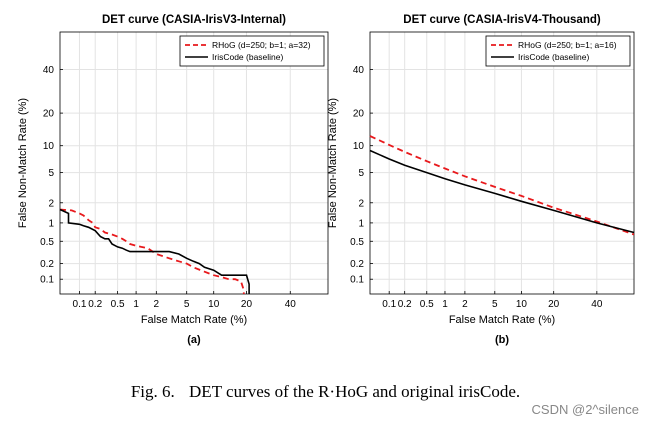  I want to click on panel-b-label: (b), so click(502, 340).